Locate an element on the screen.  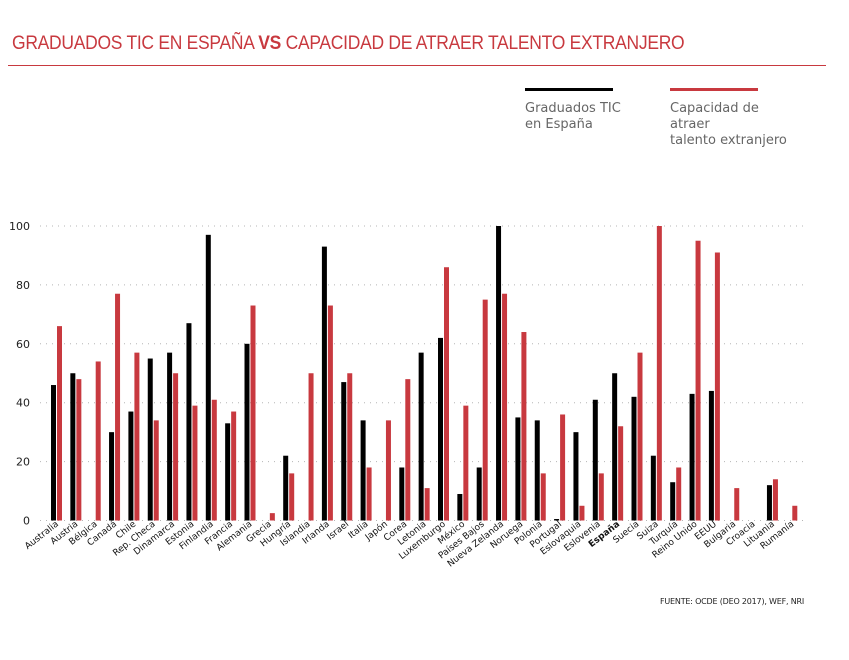
y-tick-label: 0 is located at coordinates (26, 521).